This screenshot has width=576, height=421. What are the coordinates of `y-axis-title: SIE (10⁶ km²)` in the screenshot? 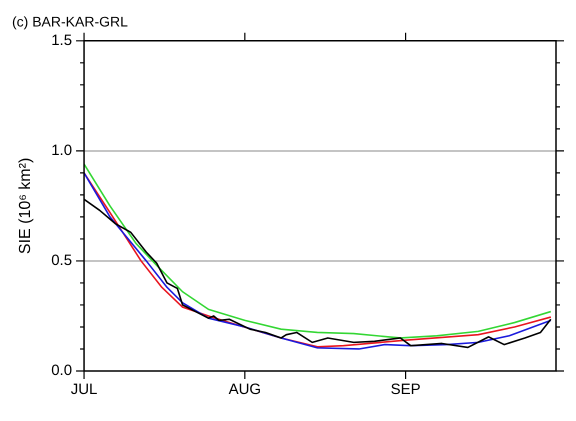 It's located at (25, 206).